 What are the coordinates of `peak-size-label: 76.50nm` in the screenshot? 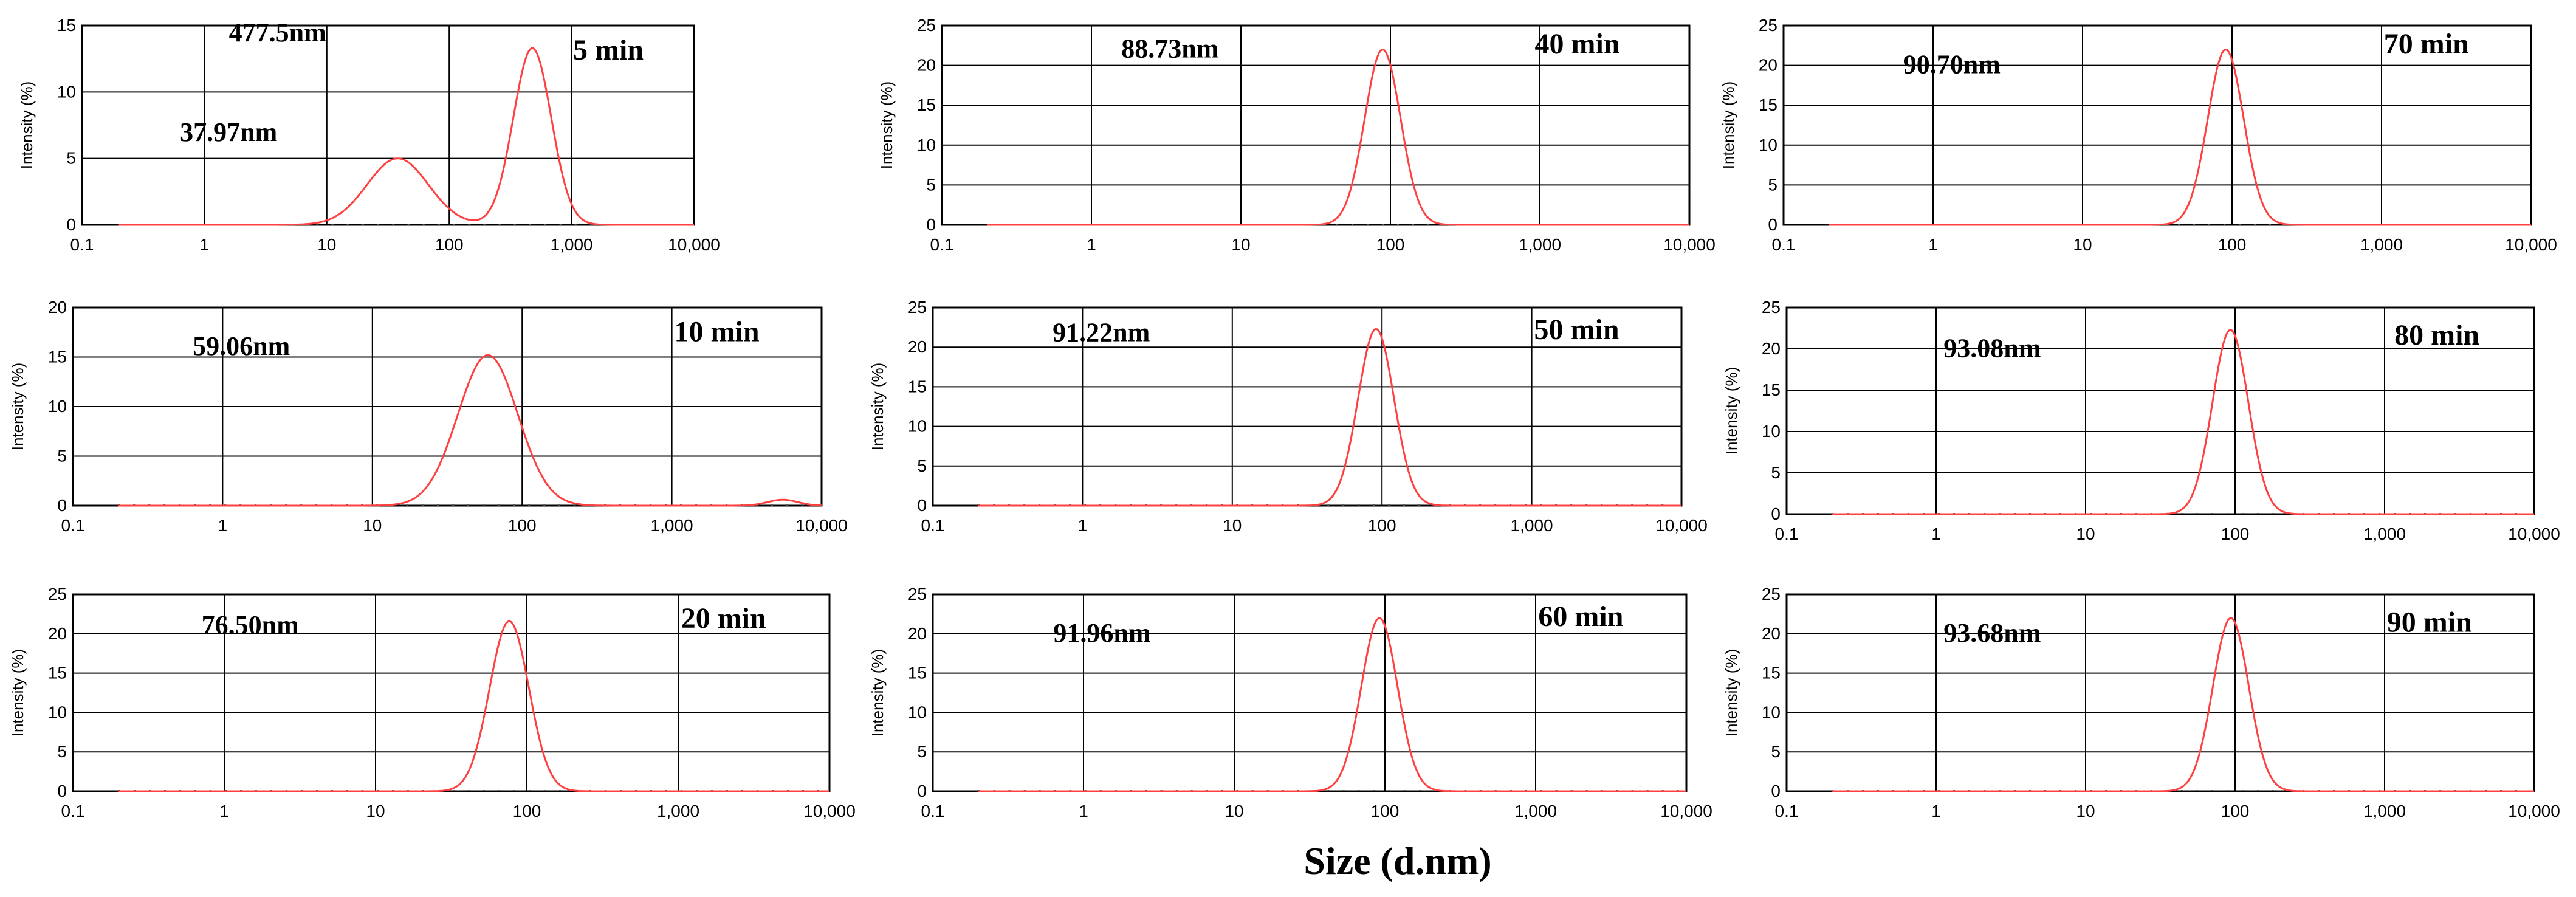 It's located at (250, 625).